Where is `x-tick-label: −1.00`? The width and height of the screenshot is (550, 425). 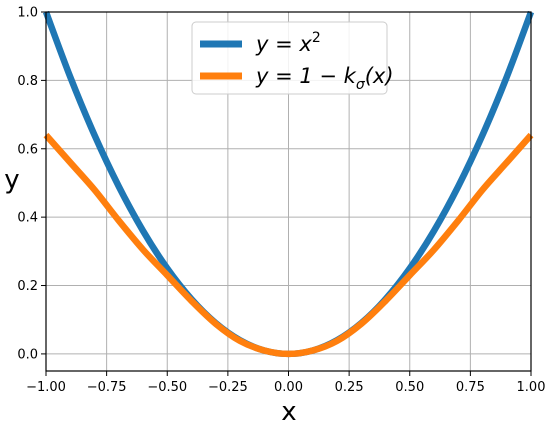 x-tick-label: −1.00 is located at coordinates (46, 387).